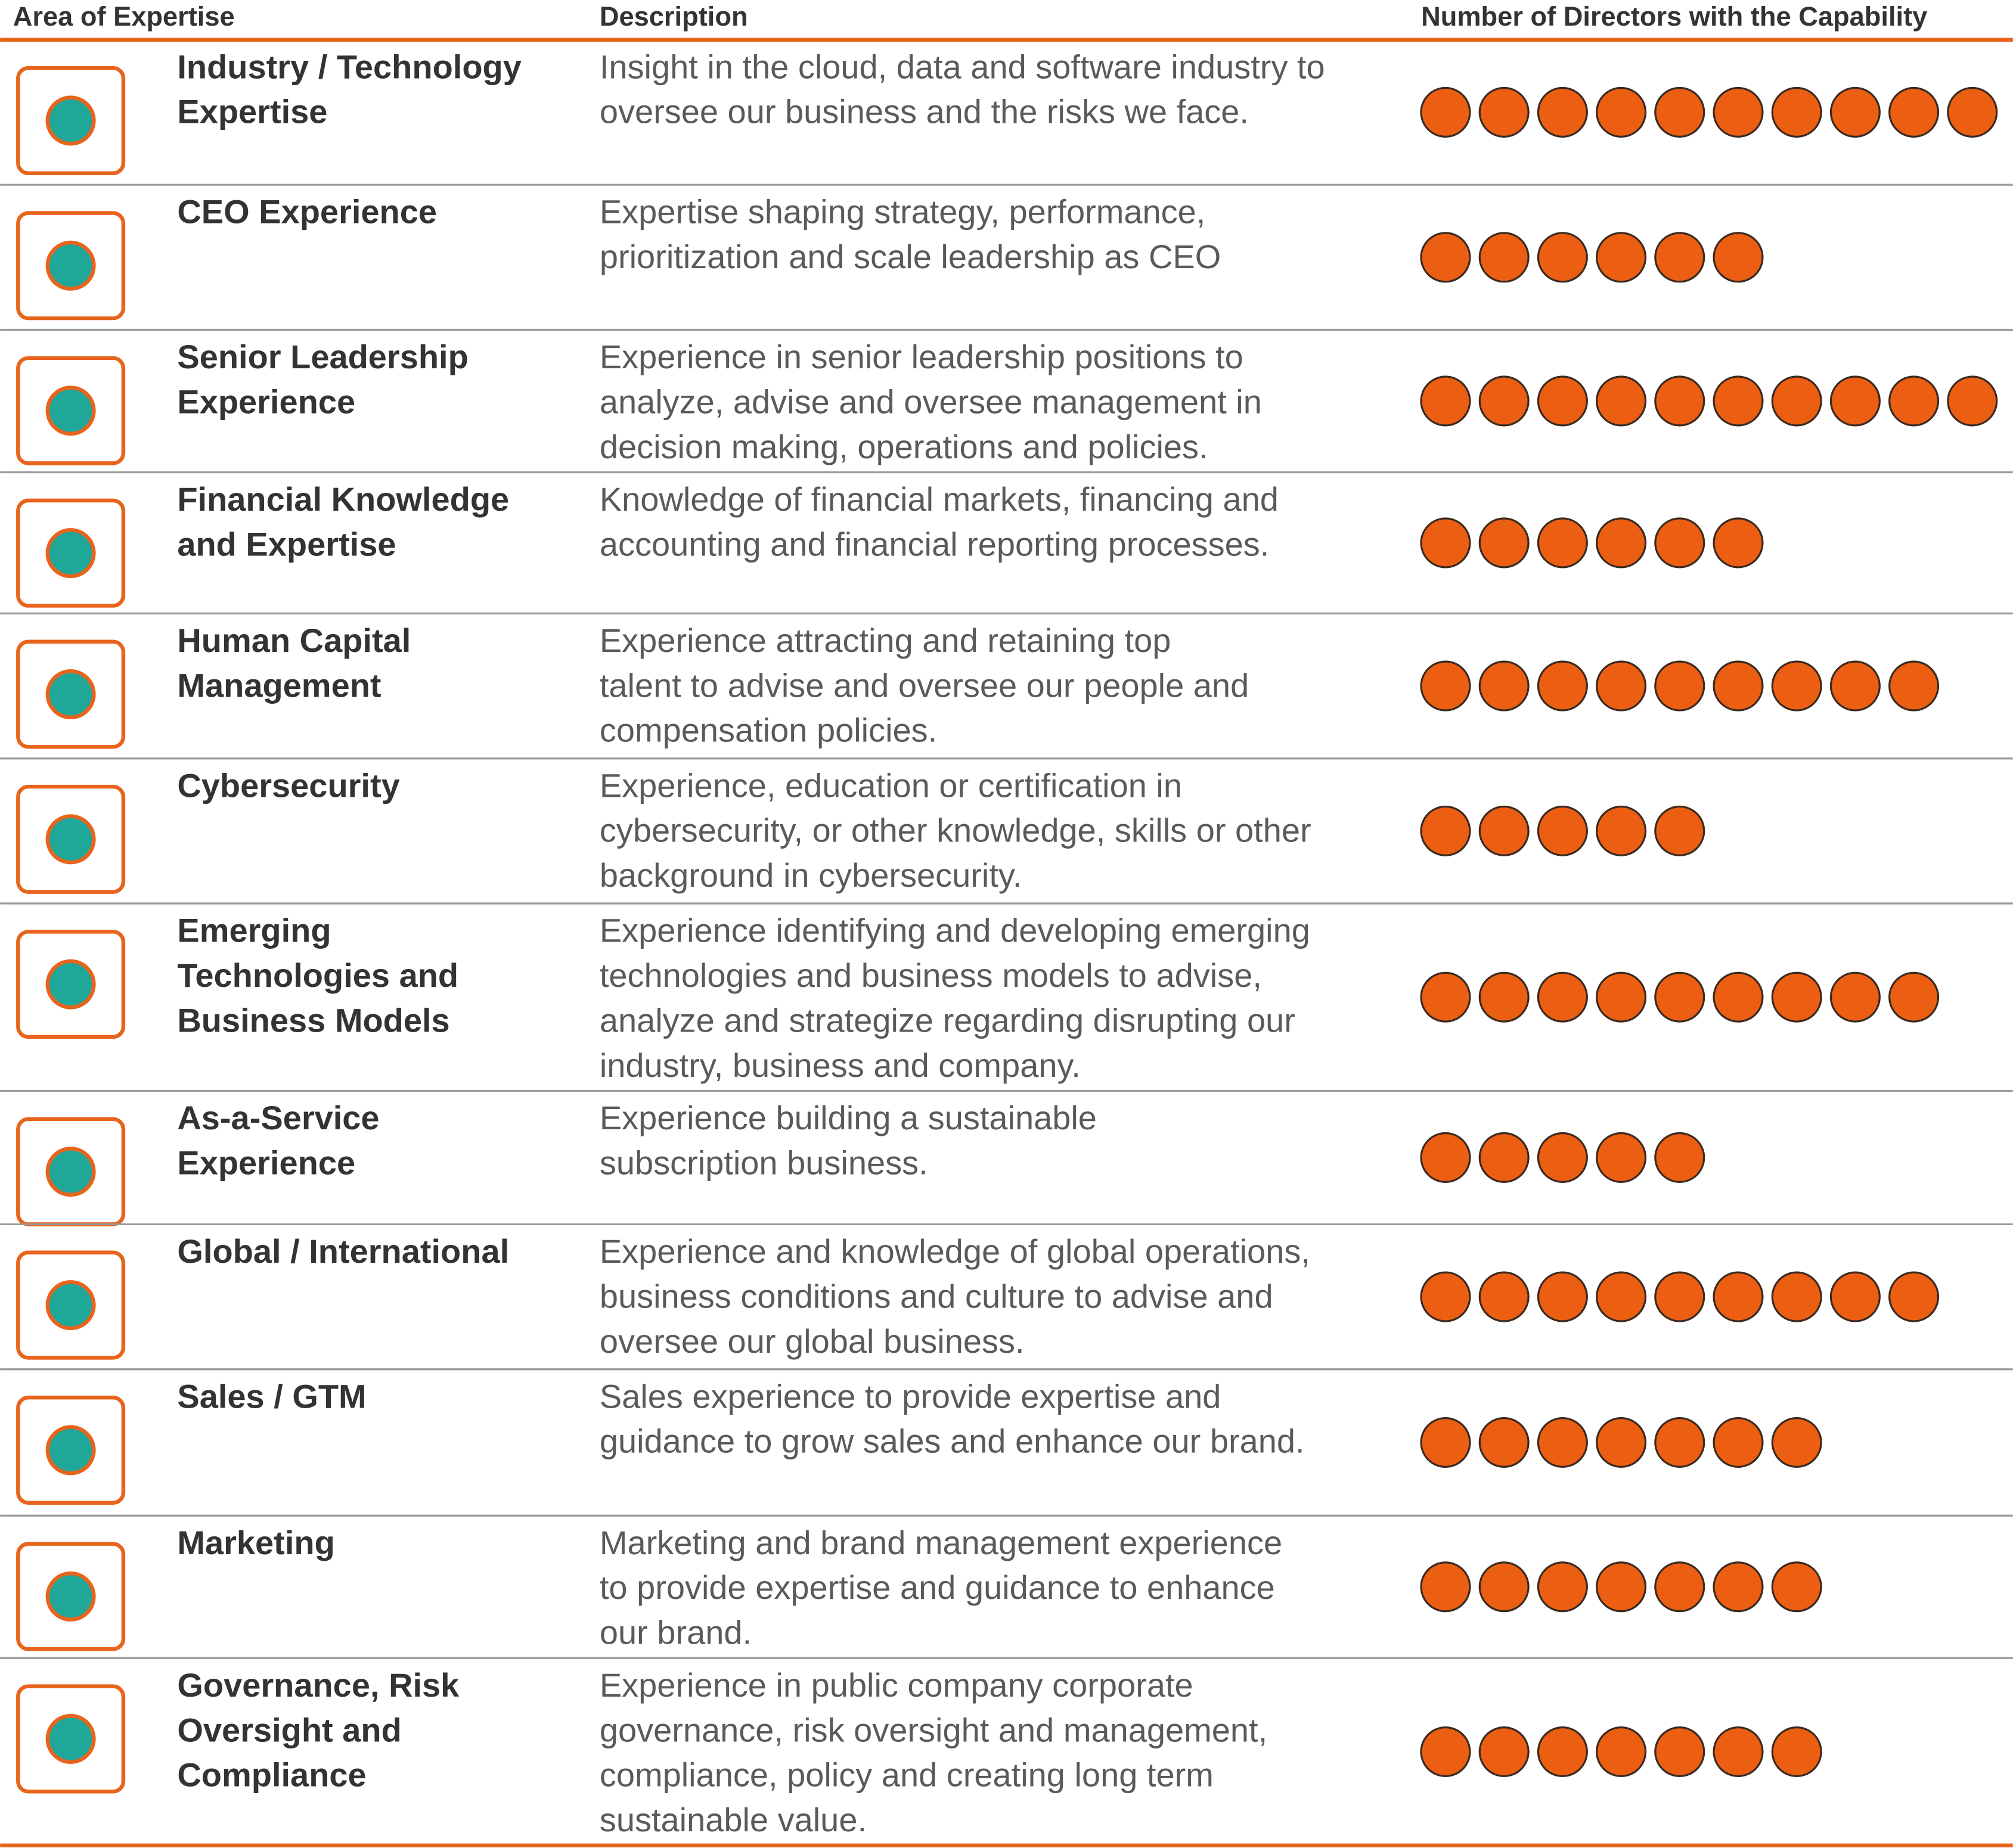 The width and height of the screenshot is (2013, 1848). Describe the element at coordinates (903, 212) in the screenshot. I see `description: Expertise shaping strategy, performance,` at that location.